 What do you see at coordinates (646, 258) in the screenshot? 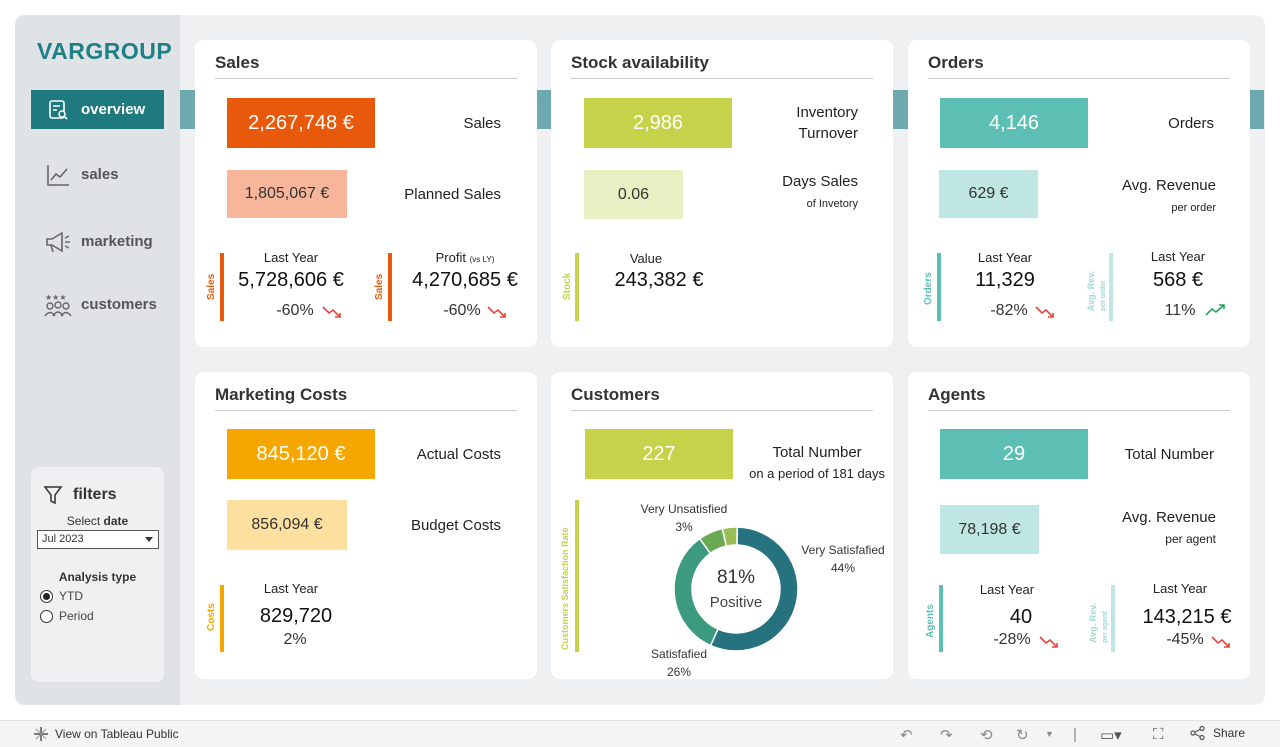
I see `value-label: Value` at bounding box center [646, 258].